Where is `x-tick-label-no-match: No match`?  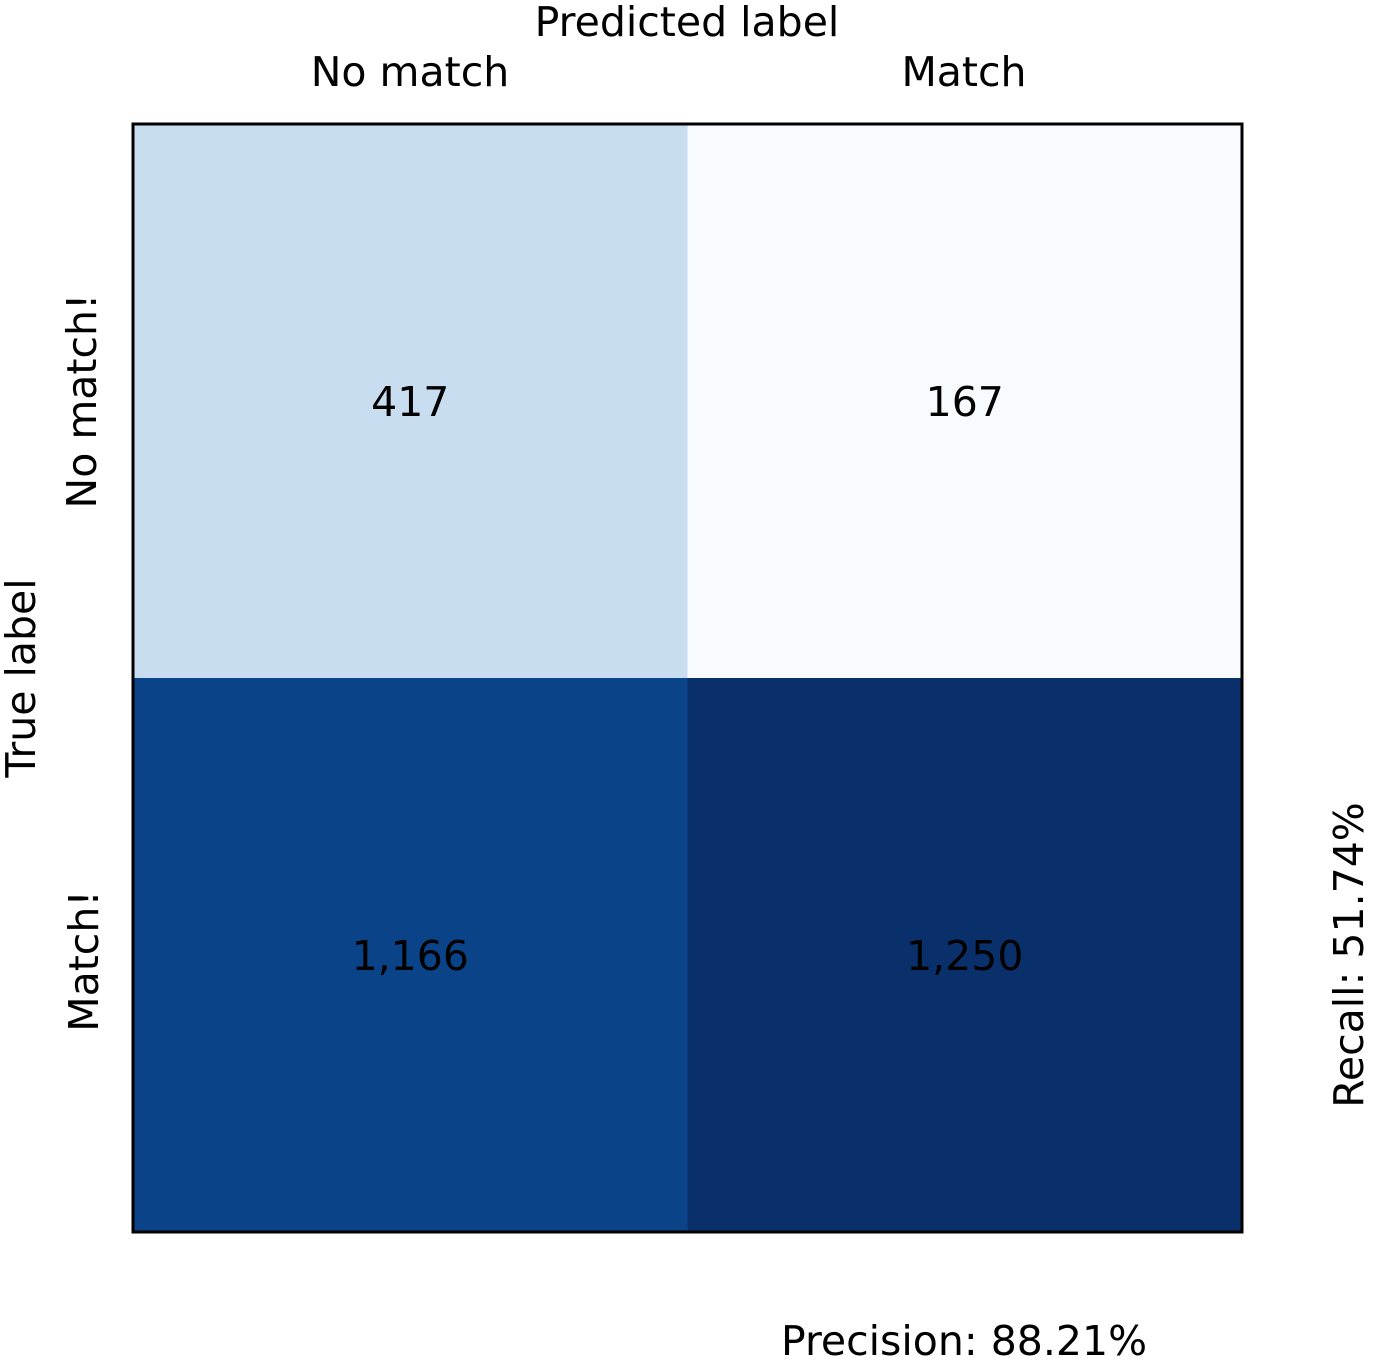 x-tick-label-no-match: No match is located at coordinates (410, 72).